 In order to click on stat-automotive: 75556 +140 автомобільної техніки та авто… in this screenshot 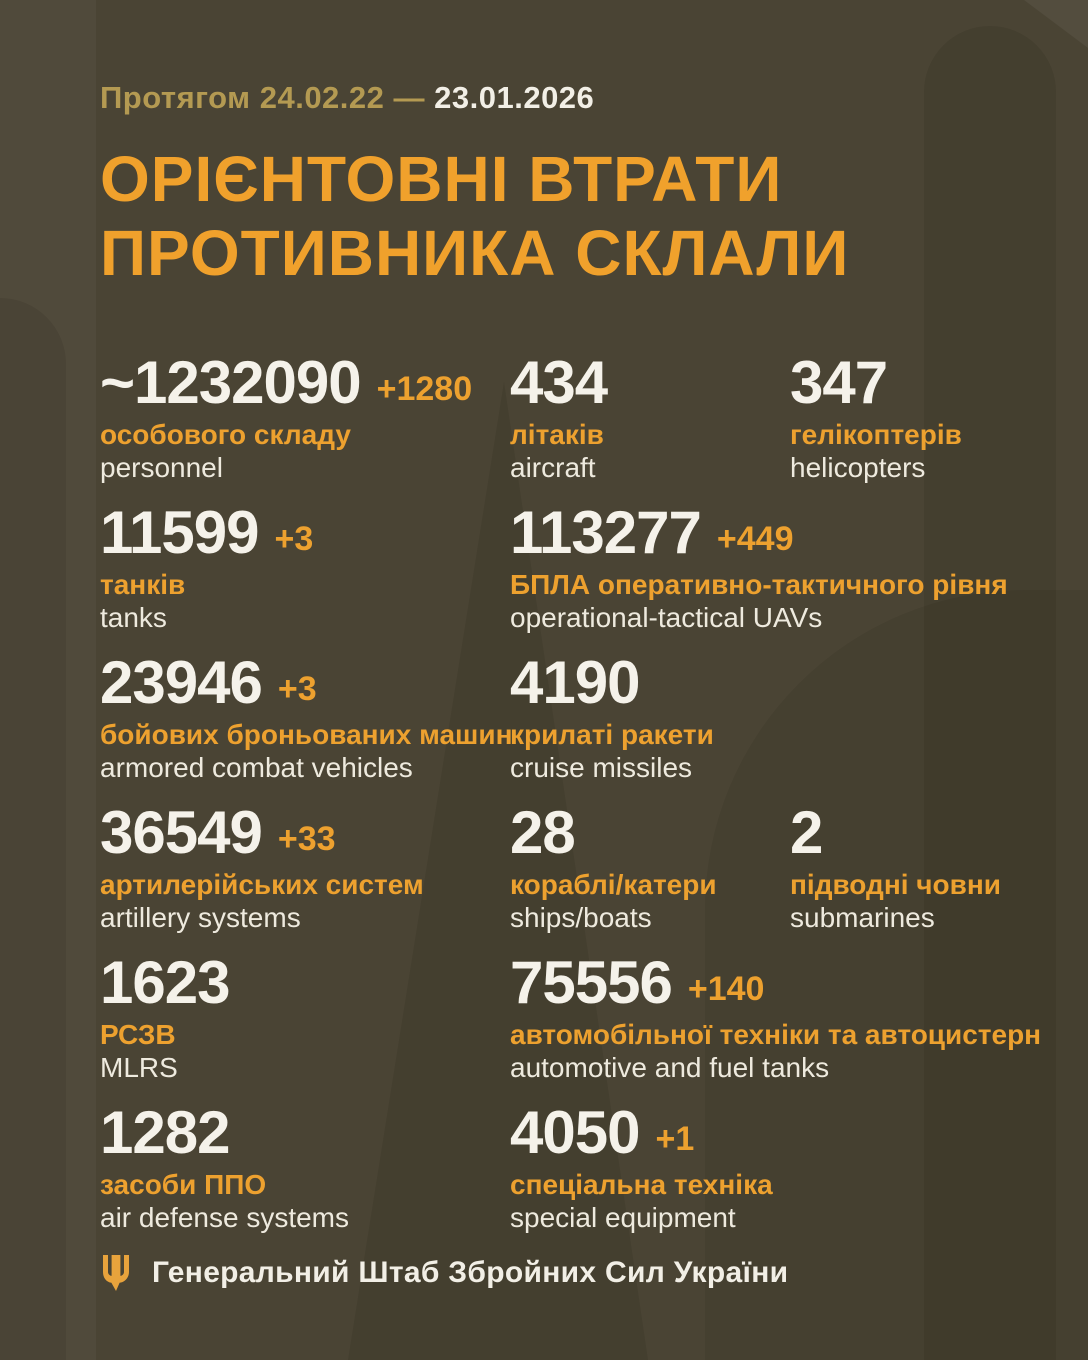, I will do `click(784, 1018)`.